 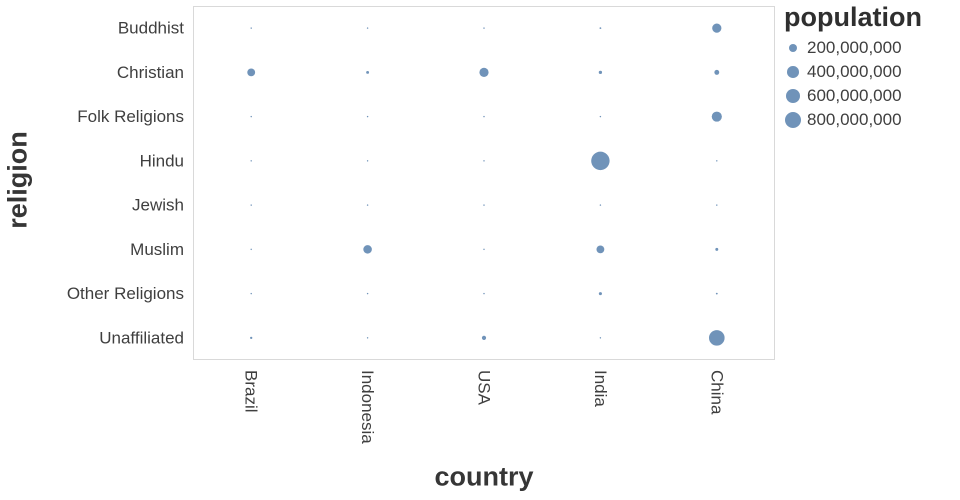 What do you see at coordinates (854, 47) in the screenshot?
I see `legend-label: 200,000,000` at bounding box center [854, 47].